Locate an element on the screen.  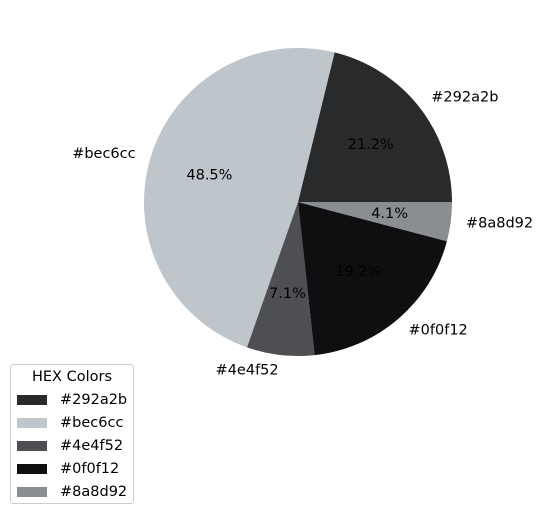
legend-item: #292a2b is located at coordinates (72, 400).